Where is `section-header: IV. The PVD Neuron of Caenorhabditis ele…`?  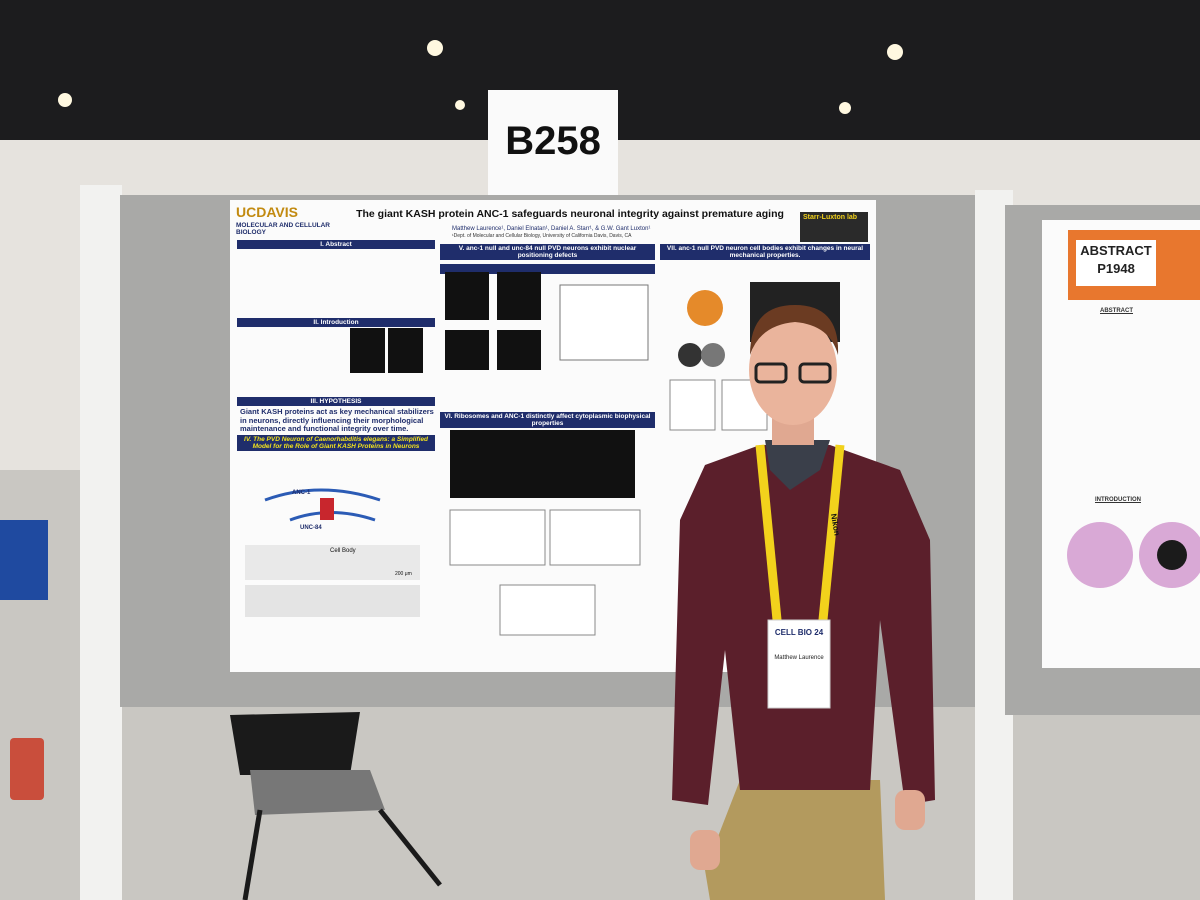 section-header: IV. The PVD Neuron of Caenorhabditis ele… is located at coordinates (336, 443).